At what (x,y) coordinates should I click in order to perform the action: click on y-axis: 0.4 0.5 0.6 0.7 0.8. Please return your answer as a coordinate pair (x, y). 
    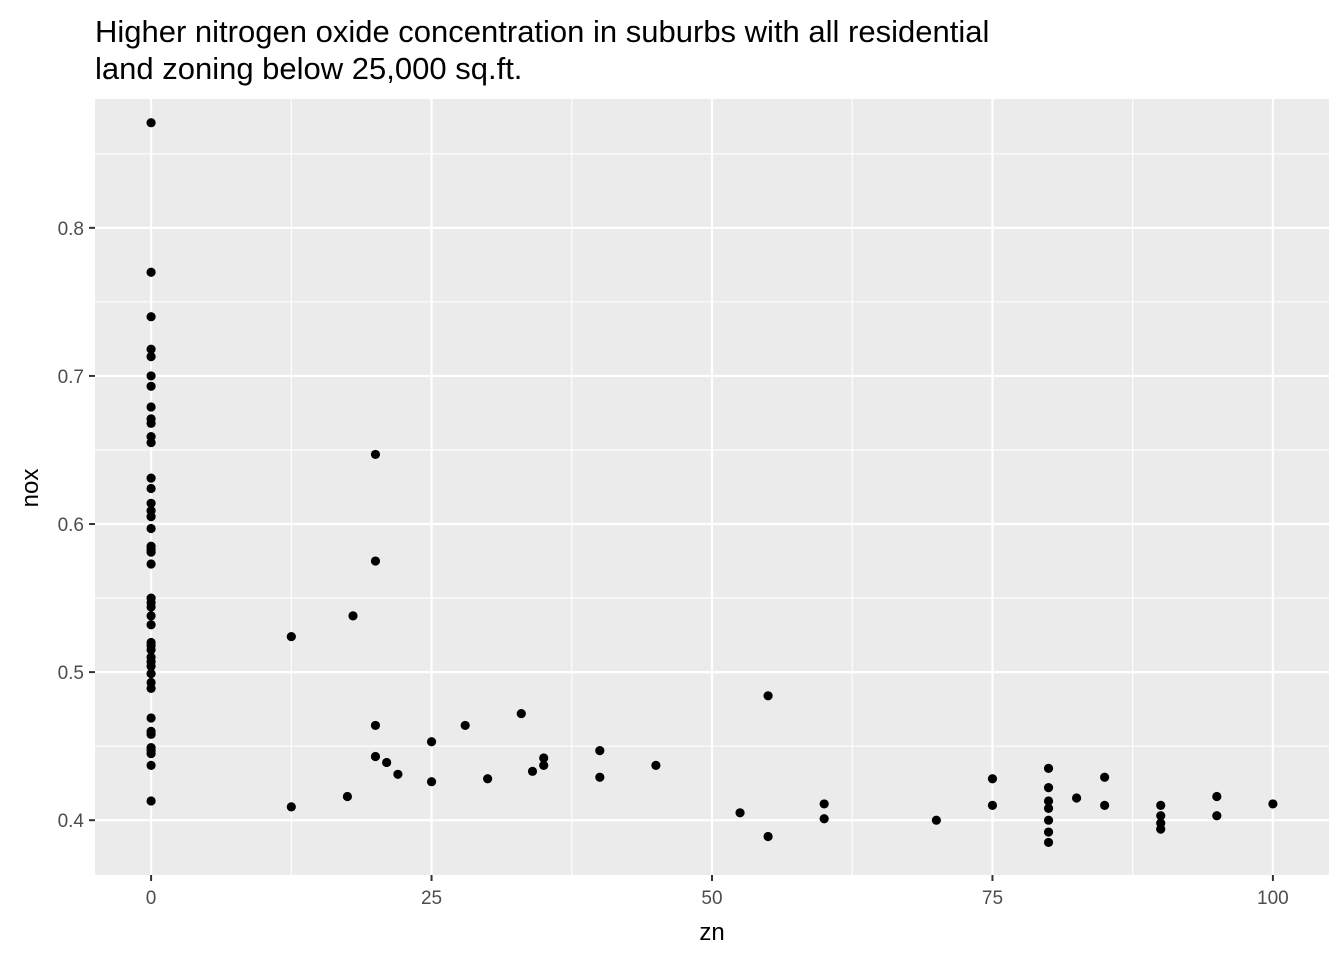
    Looking at the image, I should click on (76, 525).